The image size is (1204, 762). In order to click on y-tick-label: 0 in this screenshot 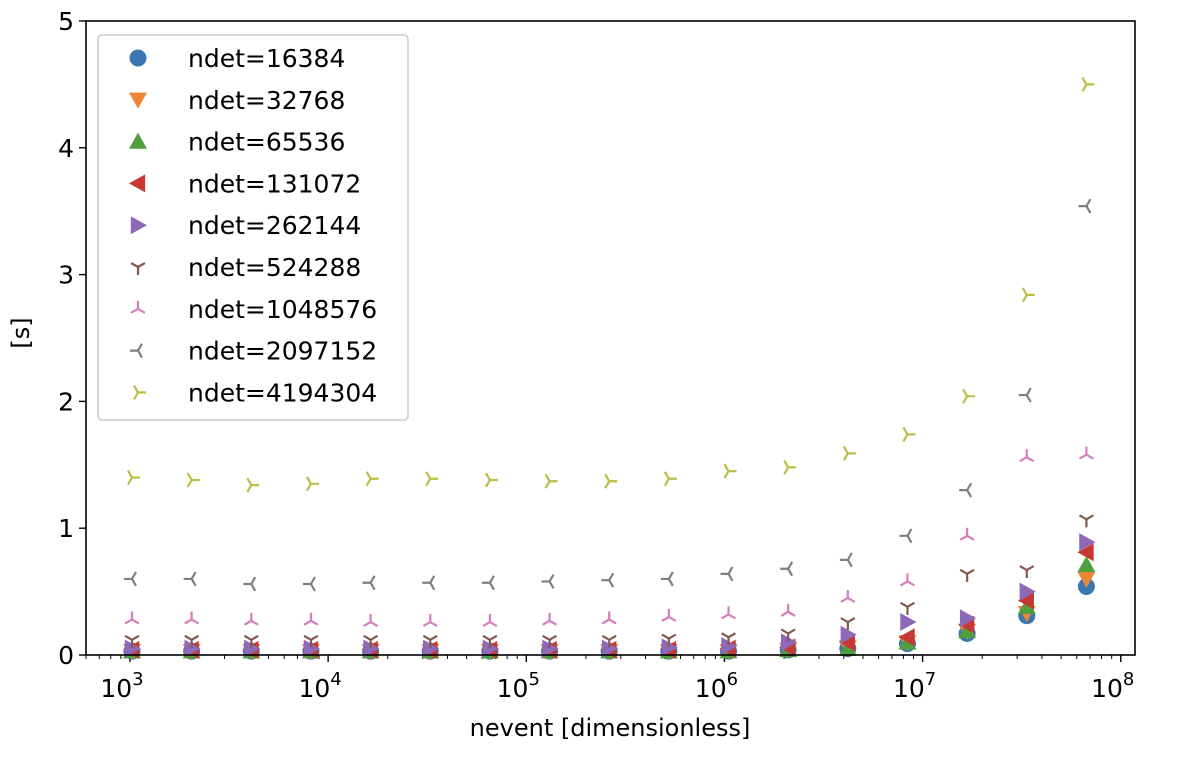, I will do `click(66, 655)`.